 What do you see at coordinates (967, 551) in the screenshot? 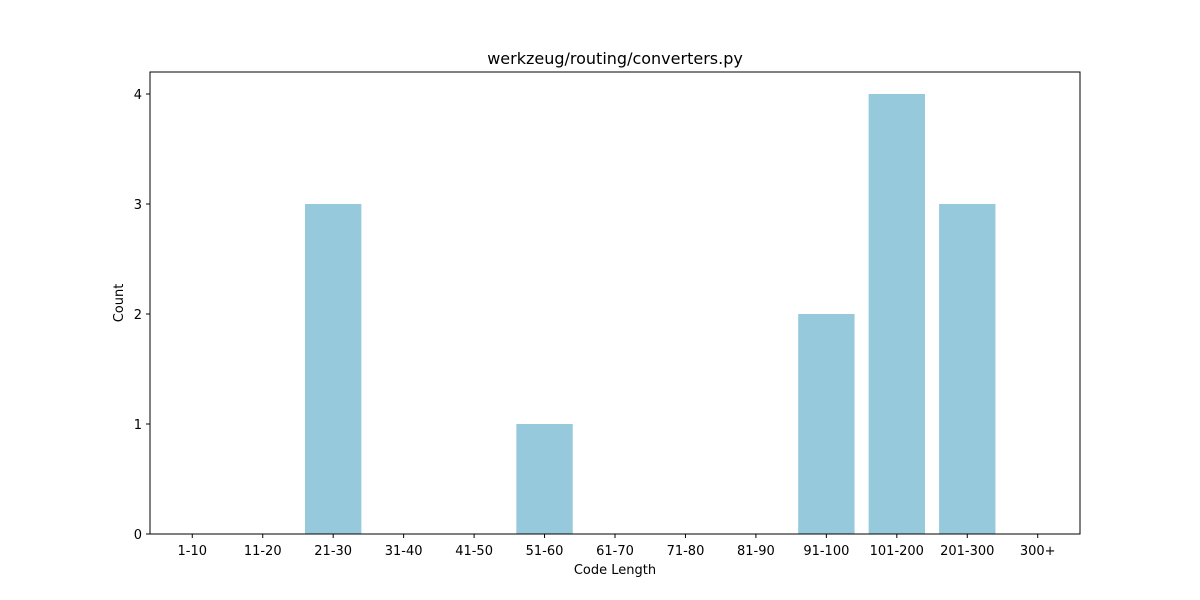
I see `x-tick-label: 201-300` at bounding box center [967, 551].